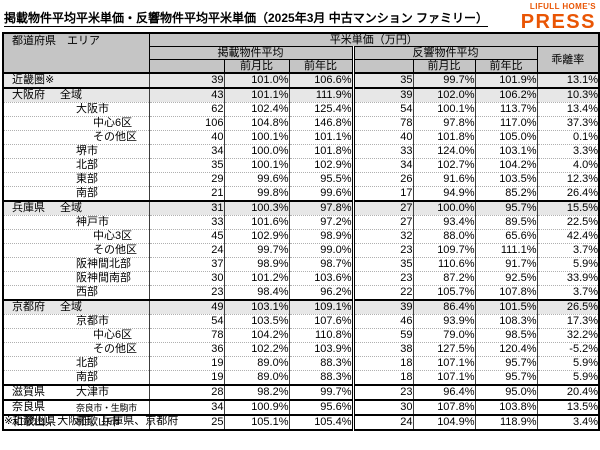 The image size is (600, 450). I want to click on inquiry-mom: 93.9%, so click(444, 321).